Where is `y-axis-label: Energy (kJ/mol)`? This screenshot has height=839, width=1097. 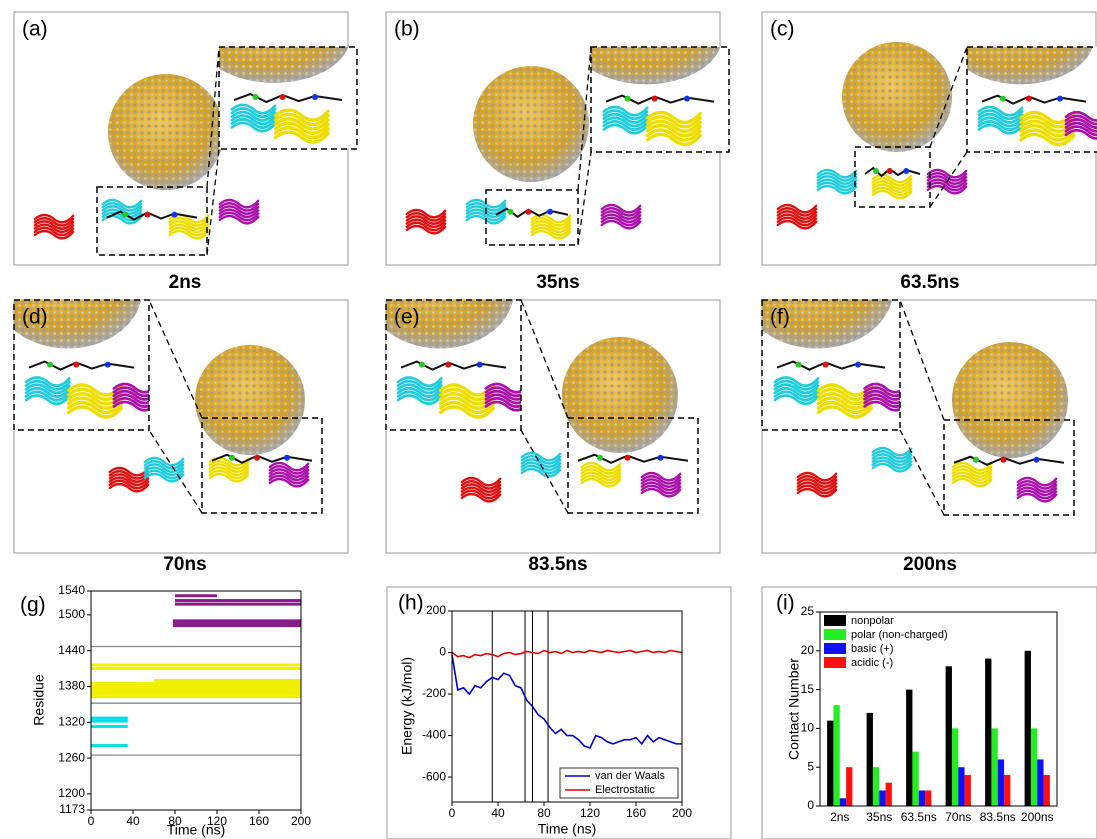 y-axis-label: Energy (kJ/mol) is located at coordinates (407, 706).